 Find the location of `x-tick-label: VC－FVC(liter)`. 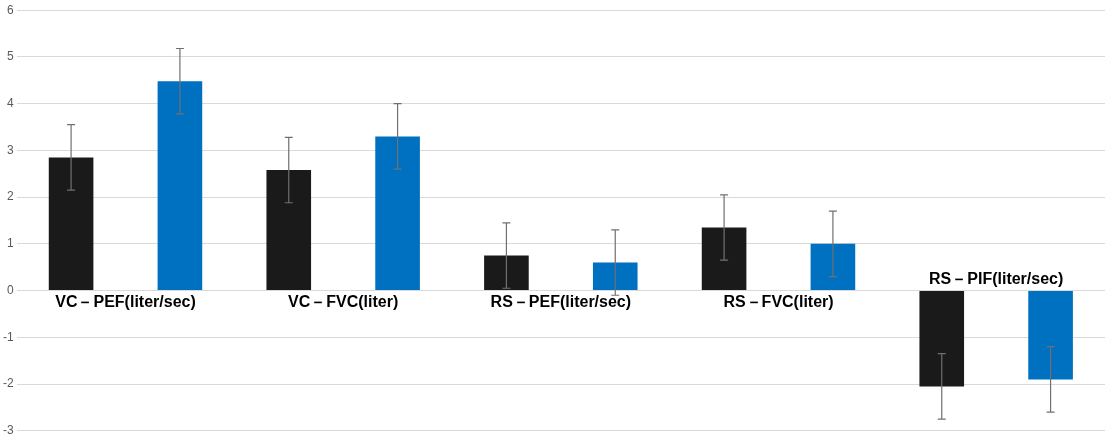

x-tick-label: VC－FVC(liter) is located at coordinates (343, 302).